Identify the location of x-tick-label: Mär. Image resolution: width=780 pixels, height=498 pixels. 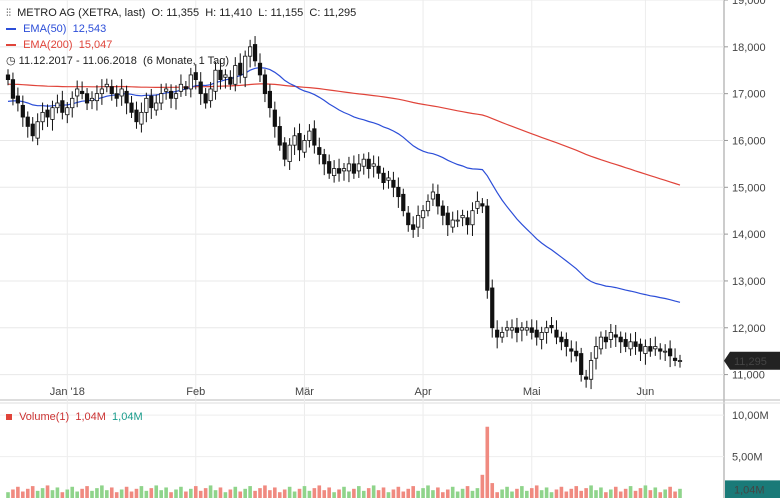
(304, 392).